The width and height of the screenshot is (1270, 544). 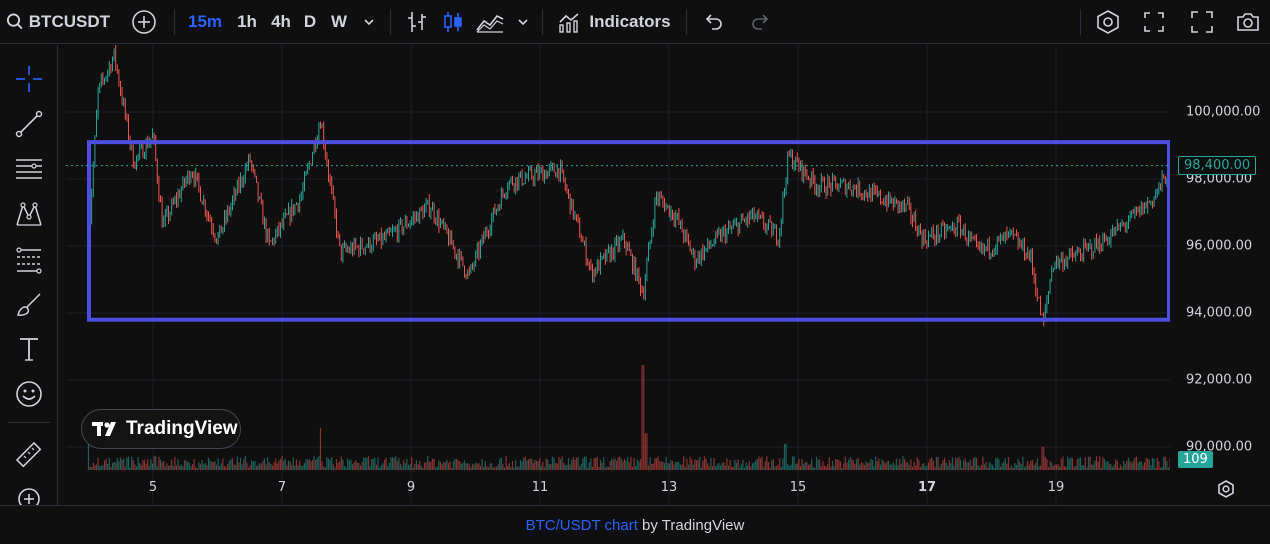 I want to click on compare-button, so click(x=144, y=22).